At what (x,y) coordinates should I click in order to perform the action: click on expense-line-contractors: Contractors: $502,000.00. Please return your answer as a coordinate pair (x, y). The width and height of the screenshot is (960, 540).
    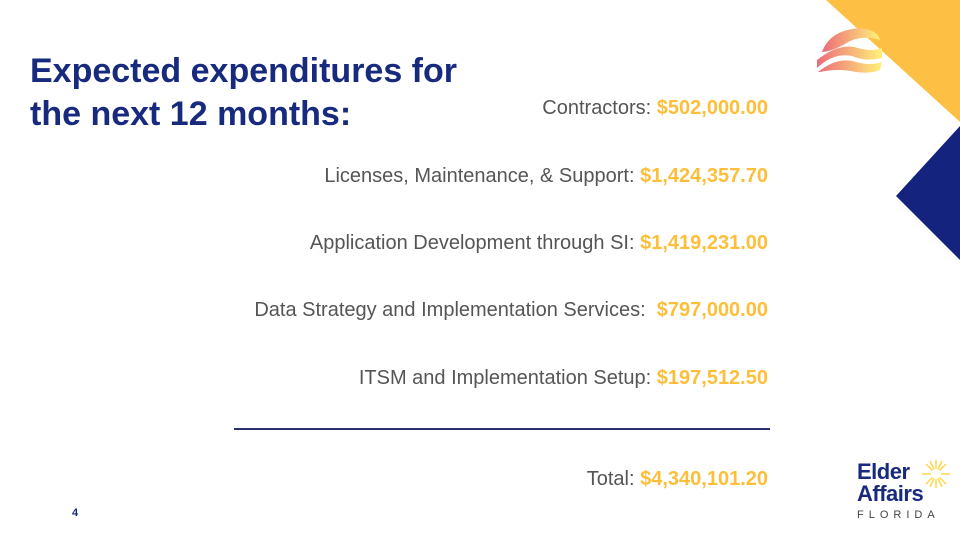
    Looking at the image, I should click on (655, 108).